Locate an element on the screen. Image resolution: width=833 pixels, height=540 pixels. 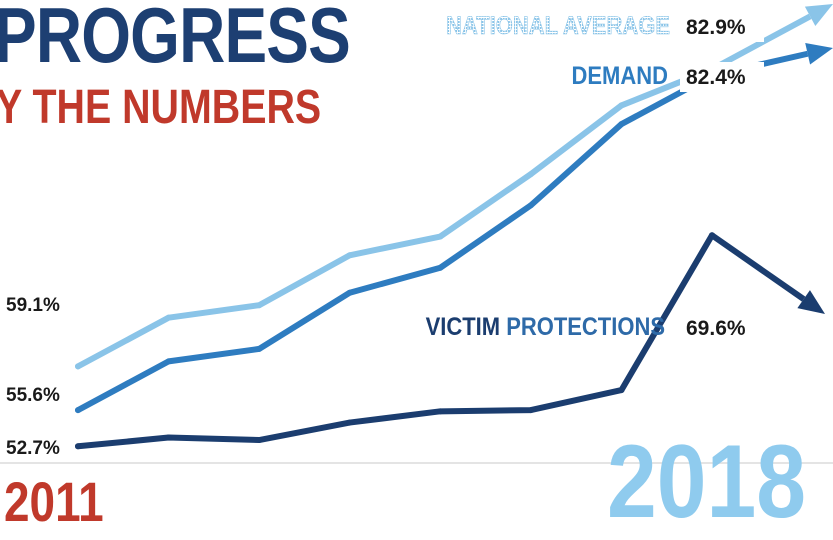
series-name-victim-protections: VICTIM PROTECTIONS is located at coordinates (545, 327).